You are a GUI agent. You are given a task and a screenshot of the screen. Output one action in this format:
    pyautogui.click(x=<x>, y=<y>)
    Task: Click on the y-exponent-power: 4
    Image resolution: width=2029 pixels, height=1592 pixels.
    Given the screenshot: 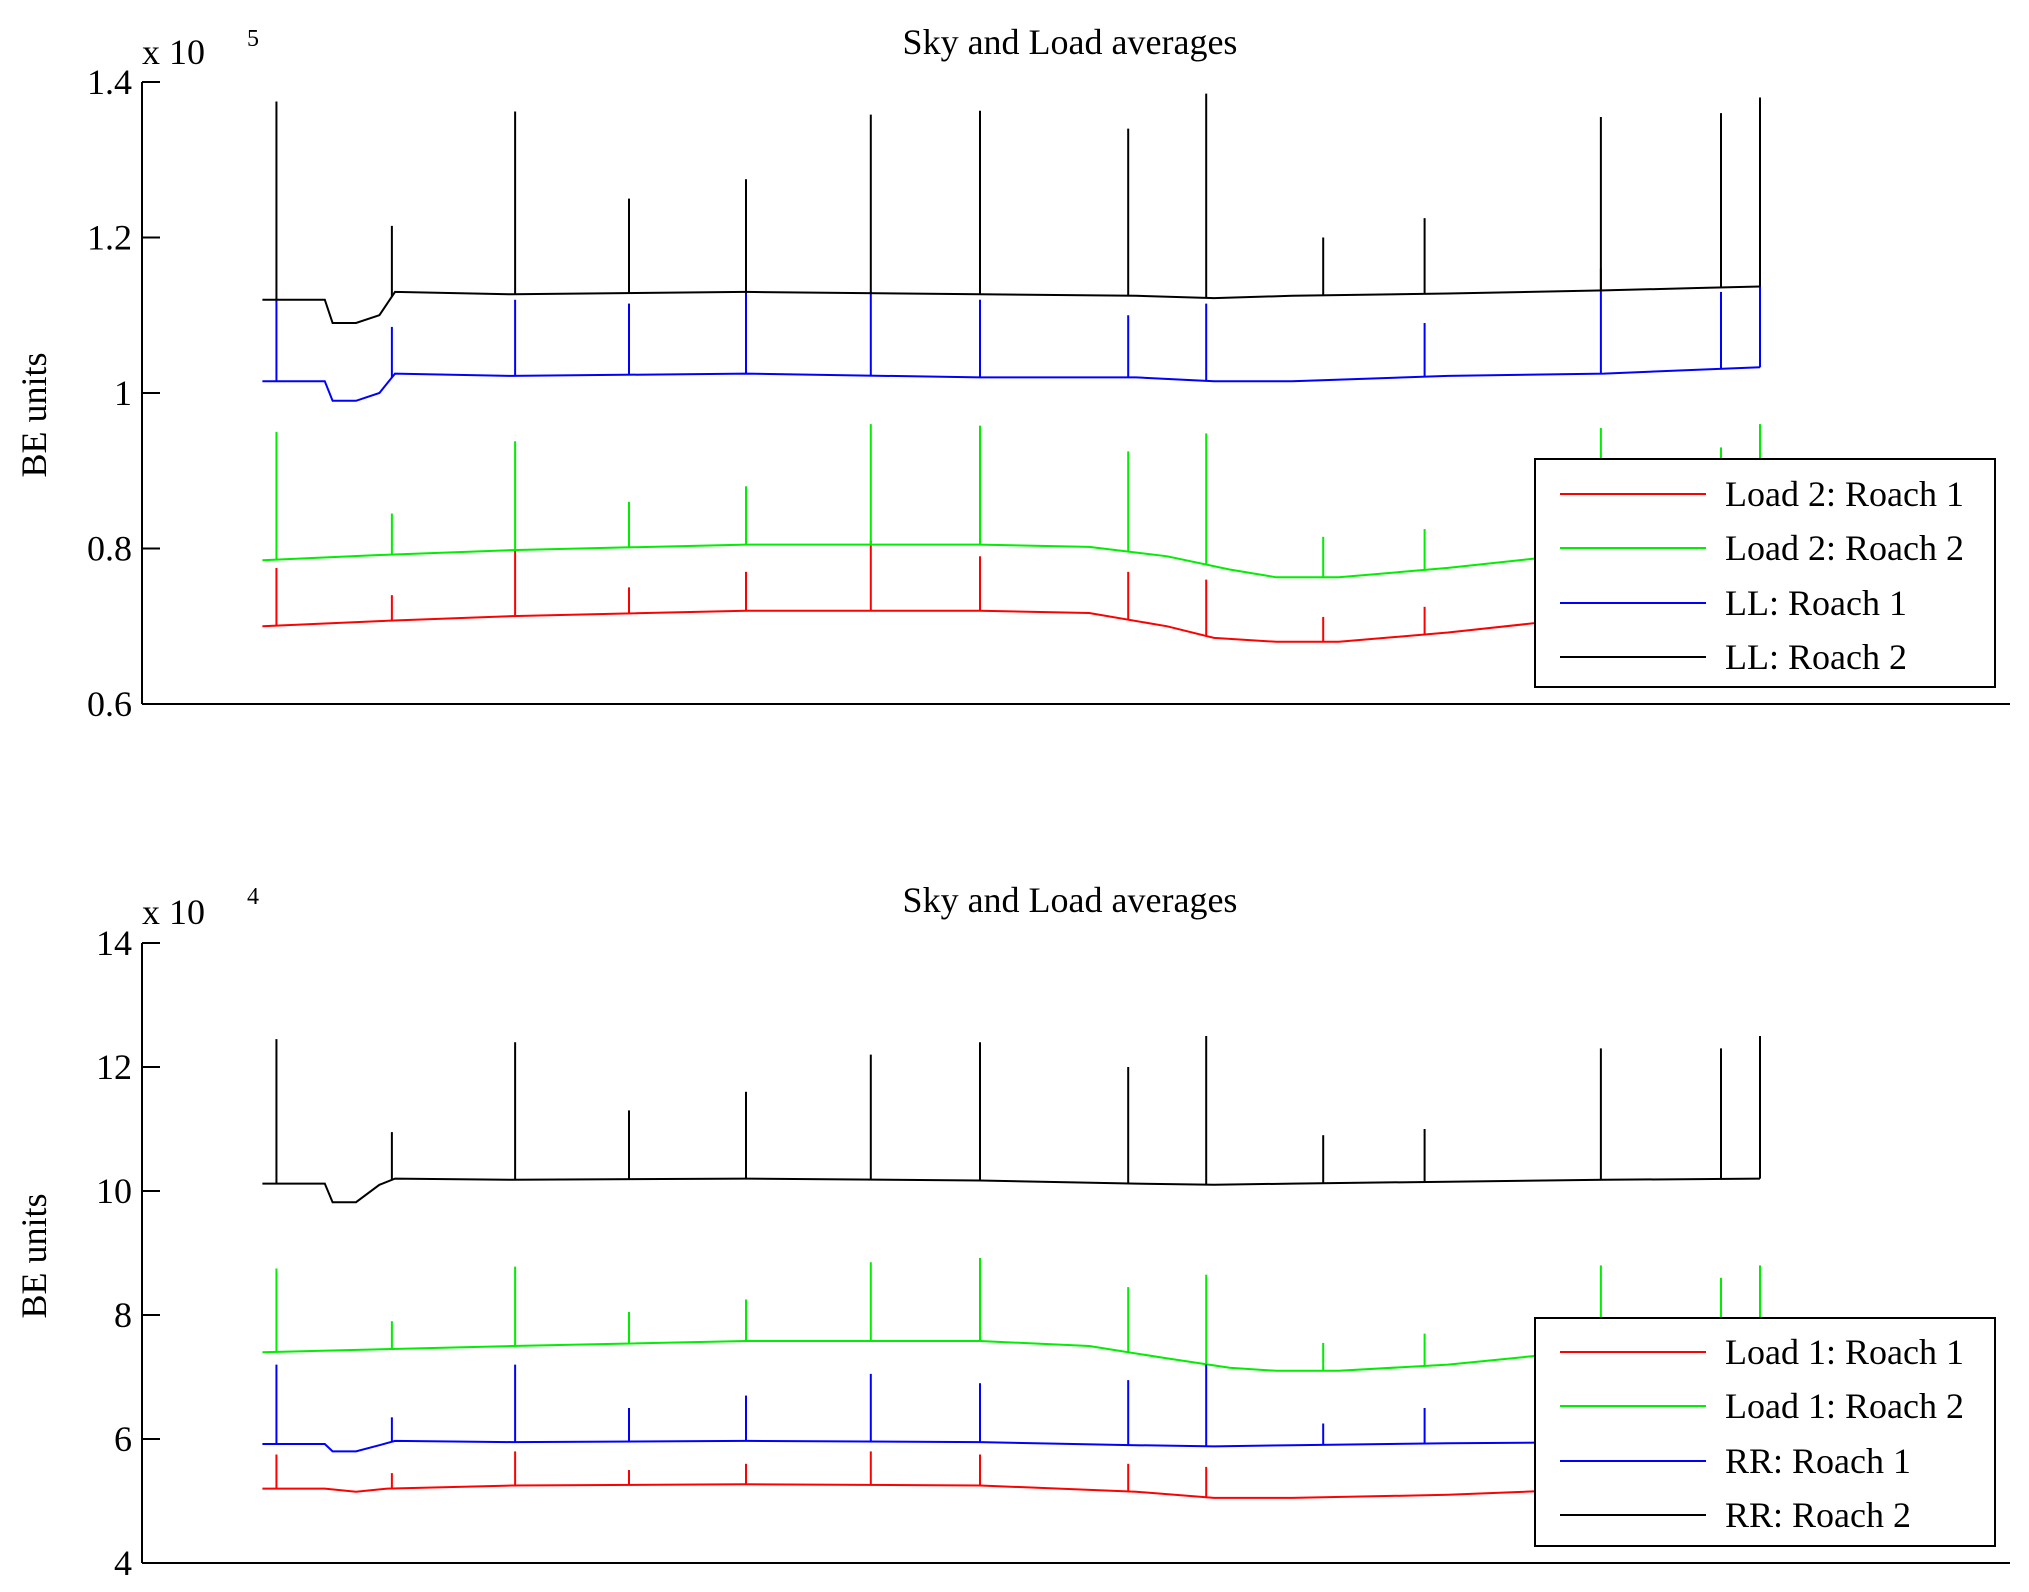 What is the action you would take?
    pyautogui.click(x=253, y=897)
    